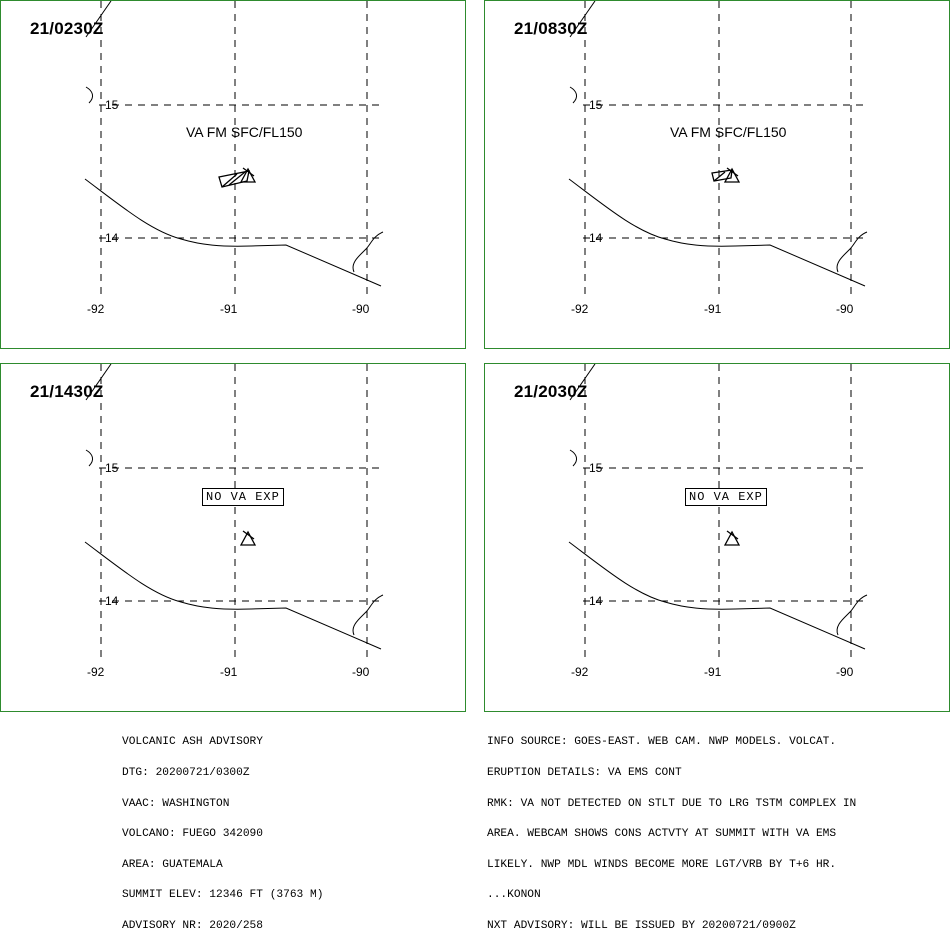 The width and height of the screenshot is (950, 941). Describe the element at coordinates (67, 28) in the screenshot. I see `panel-time: 21/0230Z` at that location.